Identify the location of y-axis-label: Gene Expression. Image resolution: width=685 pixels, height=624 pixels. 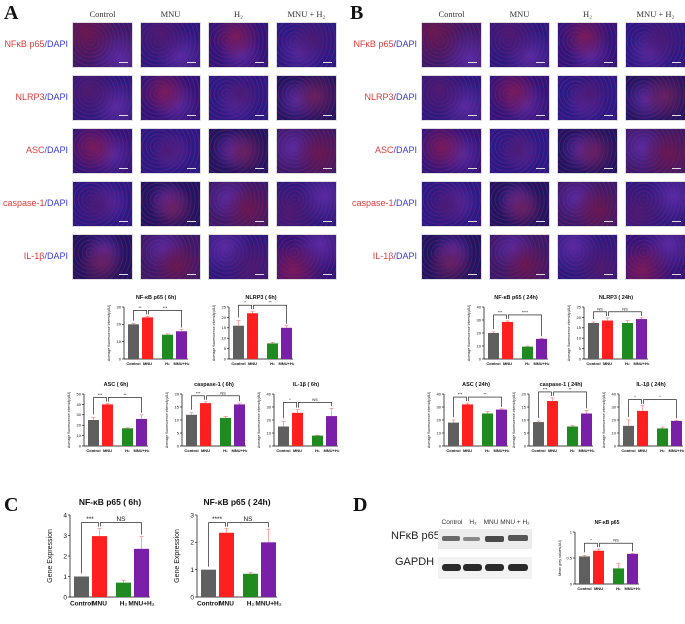
(50, 556).